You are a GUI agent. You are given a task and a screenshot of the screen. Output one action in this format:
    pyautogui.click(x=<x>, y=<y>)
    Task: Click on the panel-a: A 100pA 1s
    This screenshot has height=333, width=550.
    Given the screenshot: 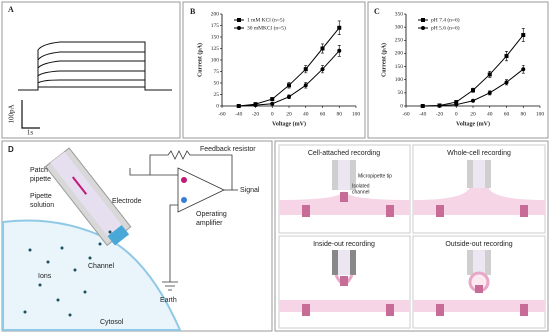 What is the action you would take?
    pyautogui.click(x=90, y=71)
    